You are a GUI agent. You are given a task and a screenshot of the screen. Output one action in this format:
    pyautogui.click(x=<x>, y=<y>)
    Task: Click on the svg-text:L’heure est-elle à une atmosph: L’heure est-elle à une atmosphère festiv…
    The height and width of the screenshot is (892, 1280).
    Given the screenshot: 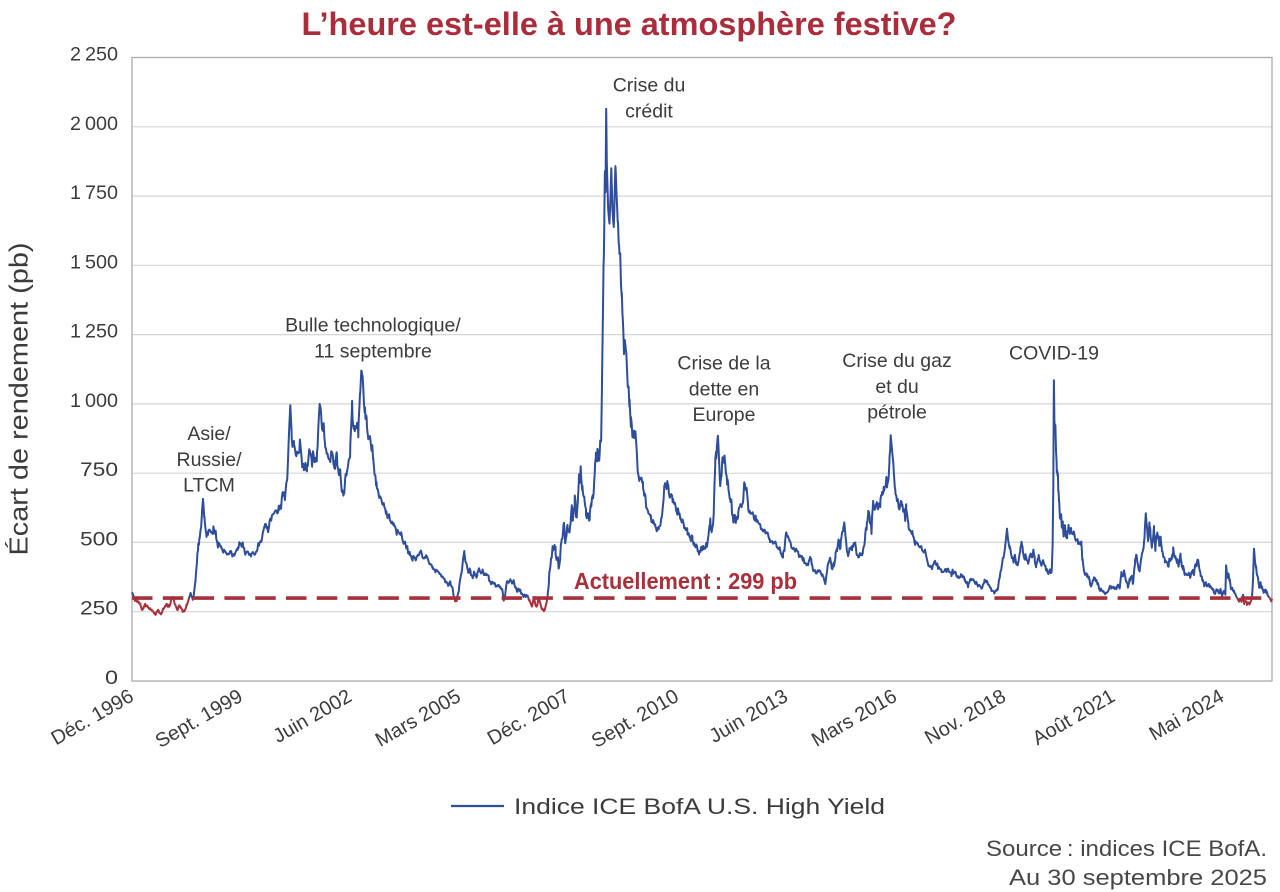 What is the action you would take?
    pyautogui.click(x=629, y=24)
    